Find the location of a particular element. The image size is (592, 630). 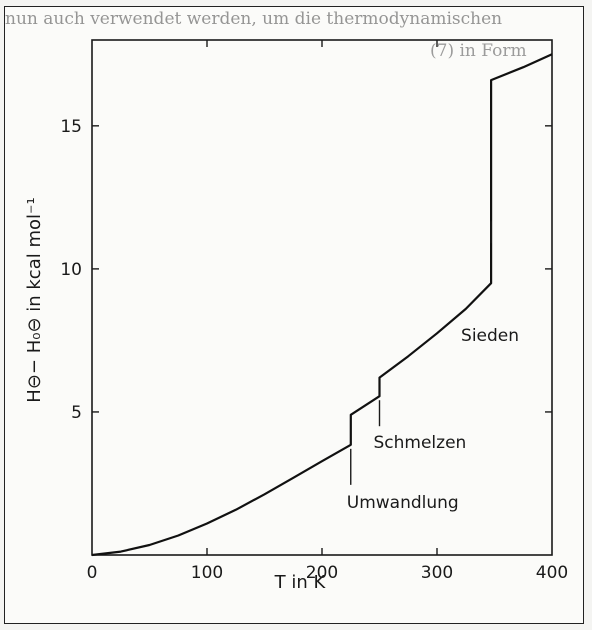

annotation-label: Sieden is located at coordinates (490, 336).